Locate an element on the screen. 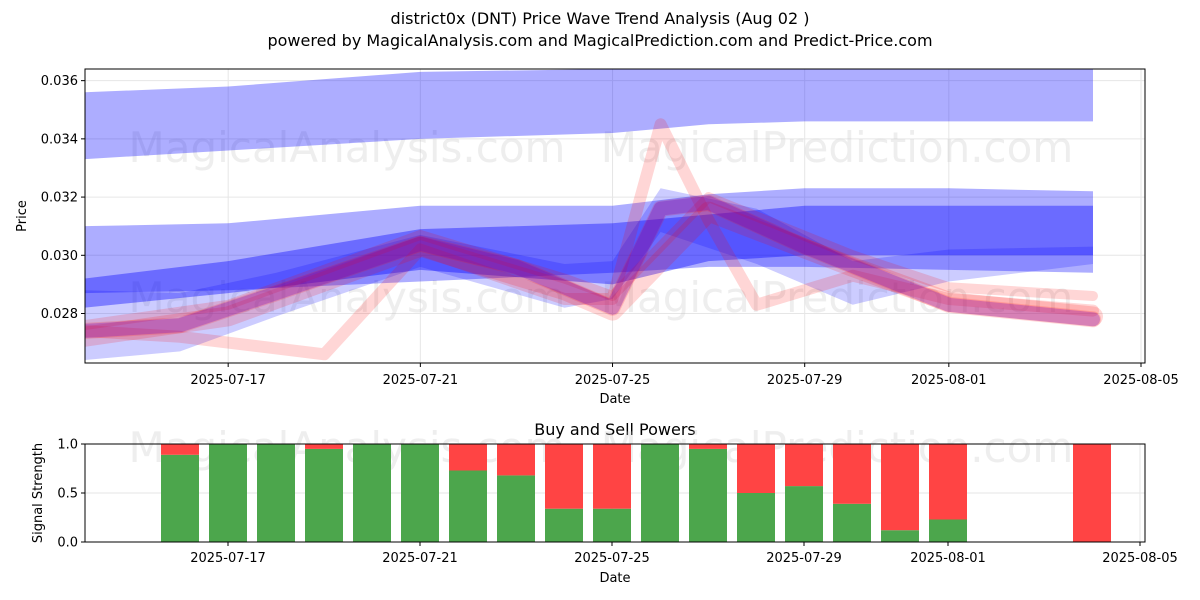  y-tick-label: 0.5 is located at coordinates (67, 494).